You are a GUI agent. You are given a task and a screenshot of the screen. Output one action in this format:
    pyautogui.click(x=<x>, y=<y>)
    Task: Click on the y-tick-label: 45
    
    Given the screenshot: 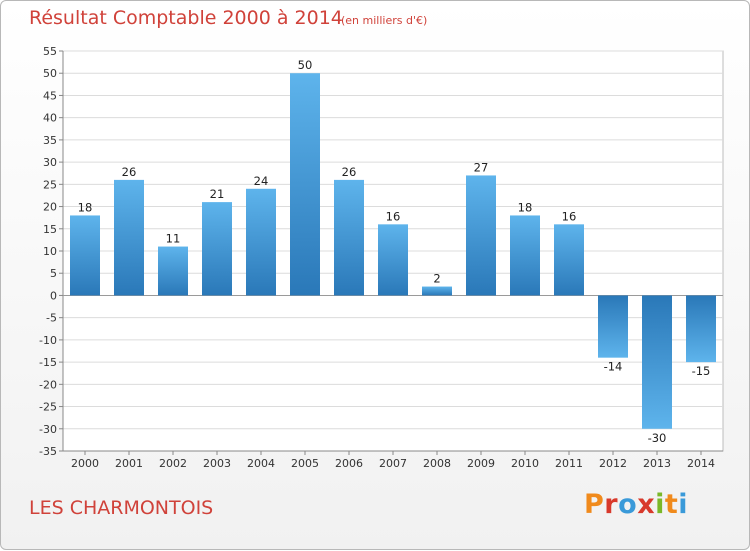 What is the action you would take?
    pyautogui.click(x=50, y=95)
    